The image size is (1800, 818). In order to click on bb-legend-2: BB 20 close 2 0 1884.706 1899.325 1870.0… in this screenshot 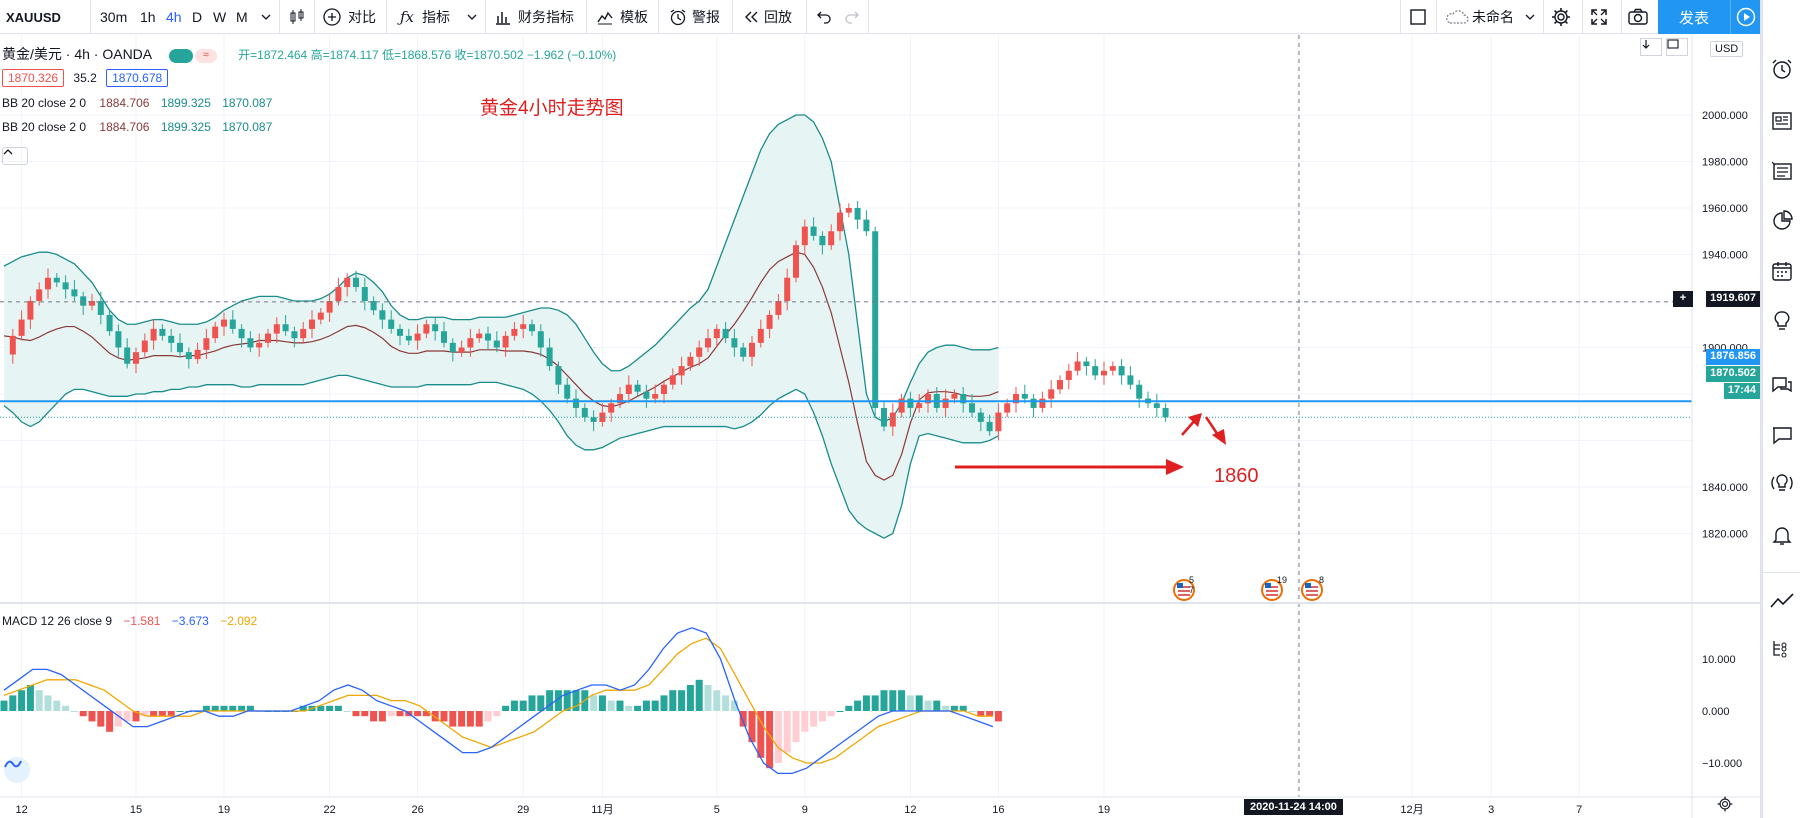, I will do `click(137, 127)`.